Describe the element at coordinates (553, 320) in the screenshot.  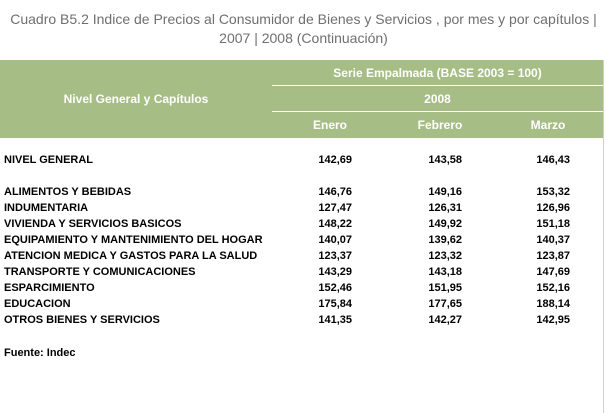
I see `row-value-marzo: 142,95` at that location.